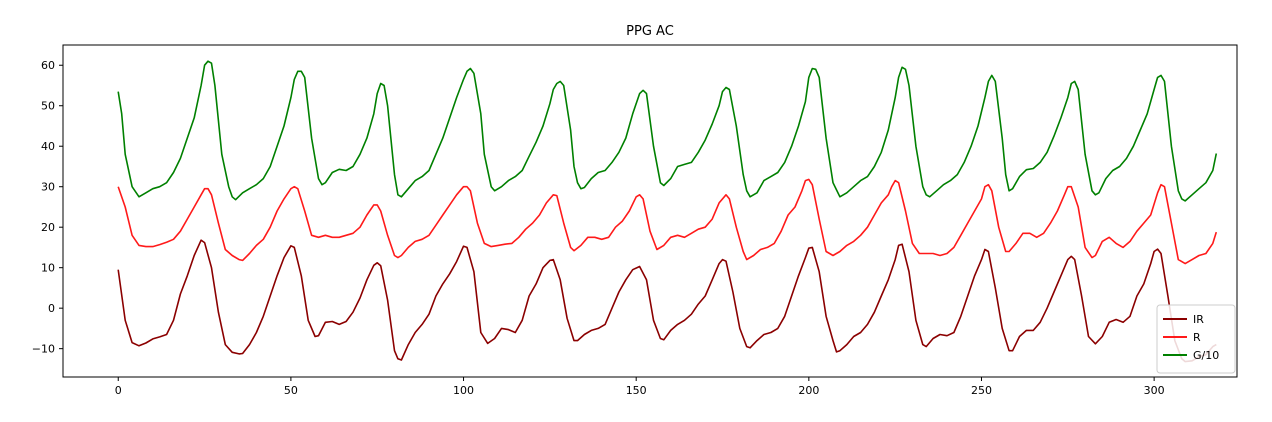  Describe the element at coordinates (118, 390) in the screenshot. I see `x-tick-label: 0` at that location.